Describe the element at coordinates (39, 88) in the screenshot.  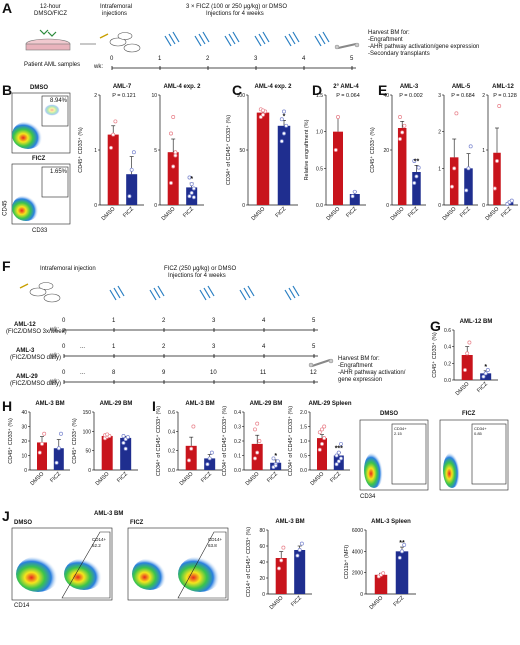
I see `b-flow-dmso-label: DMSO` at that location.